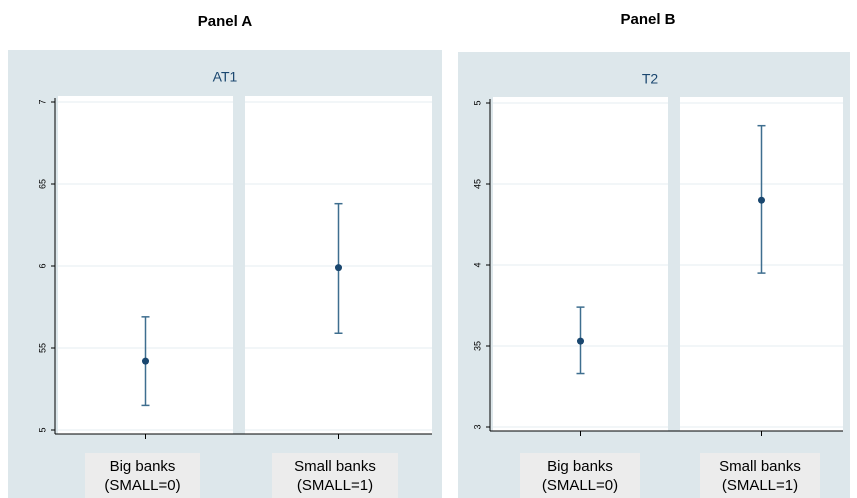  I want to click on panel-subtitle: AT1, so click(225, 77).